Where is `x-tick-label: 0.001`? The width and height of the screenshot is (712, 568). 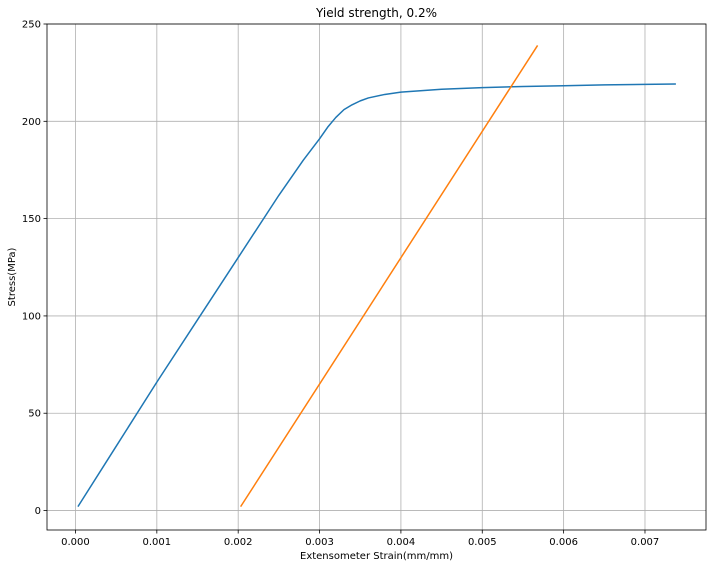 x-tick-label: 0.001 is located at coordinates (157, 542).